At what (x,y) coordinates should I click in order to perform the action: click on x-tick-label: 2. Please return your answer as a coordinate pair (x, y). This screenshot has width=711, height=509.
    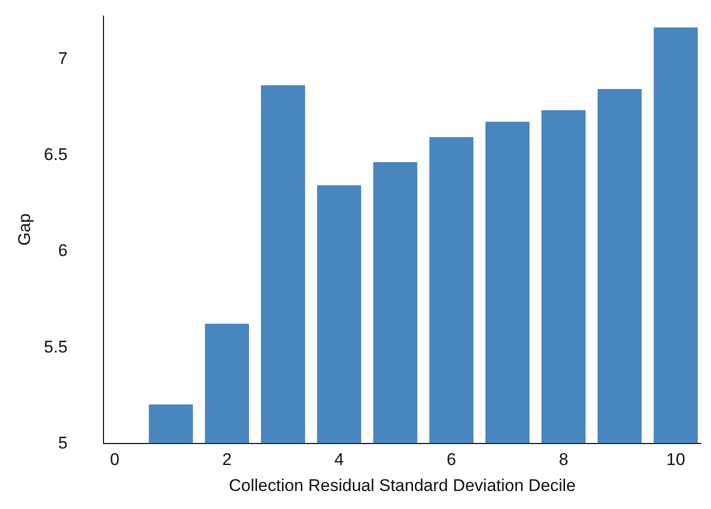
    Looking at the image, I should click on (227, 459).